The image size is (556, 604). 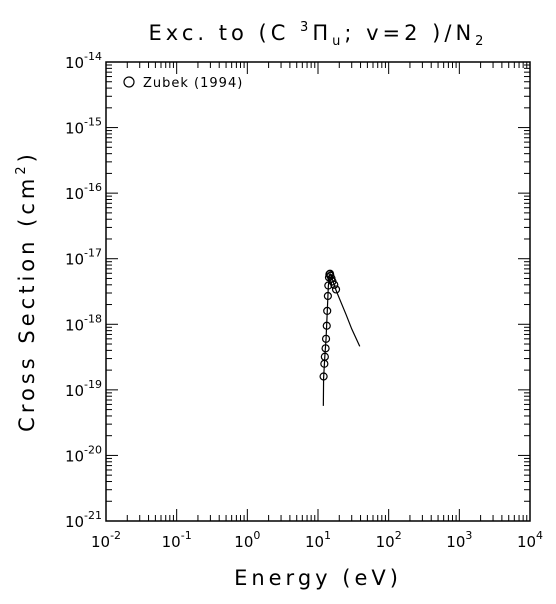 I want to click on x-tick-label: 10², so click(x=389, y=540).